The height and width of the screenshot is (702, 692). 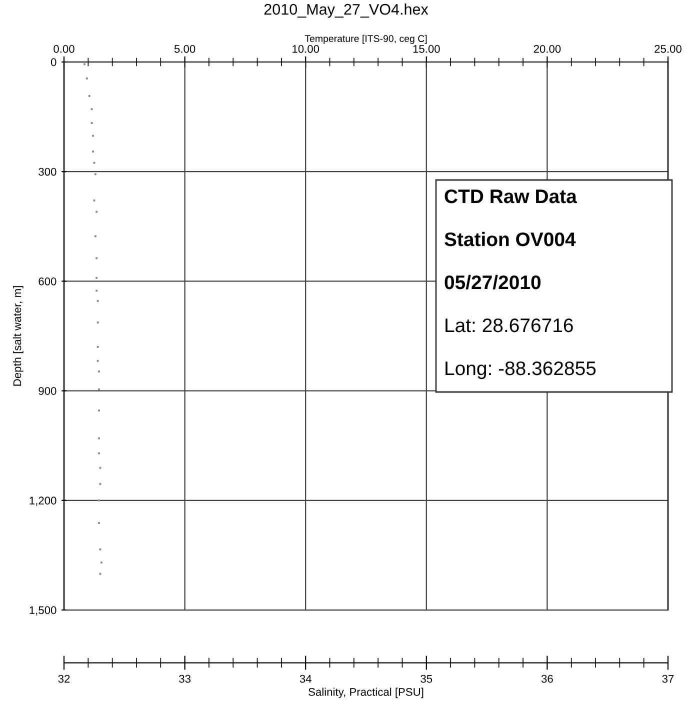 I want to click on y-tick-label: 1,200, so click(x=43, y=501).